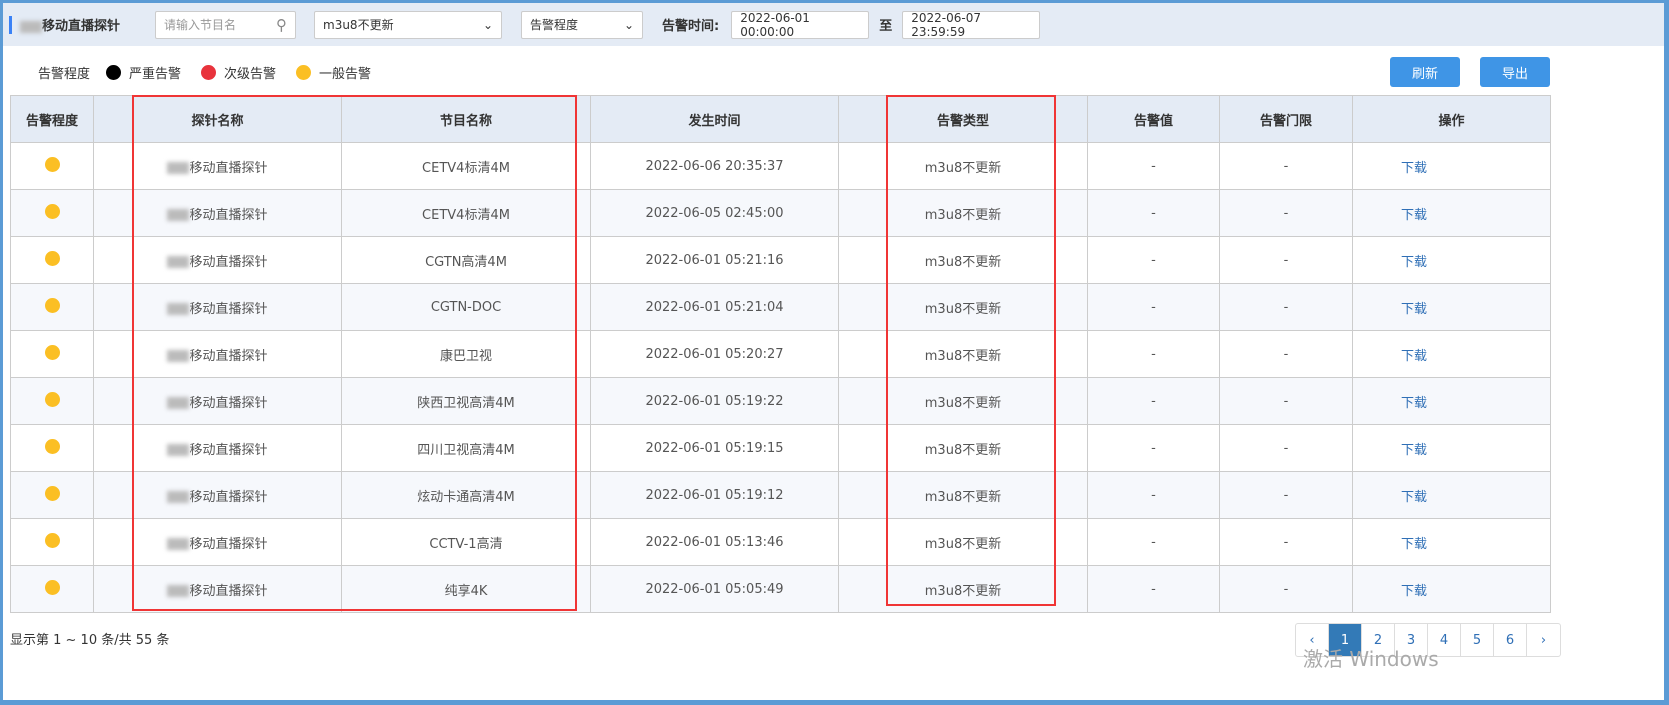  Describe the element at coordinates (466, 542) in the screenshot. I see `program-cell: CCTV-1高清` at that location.